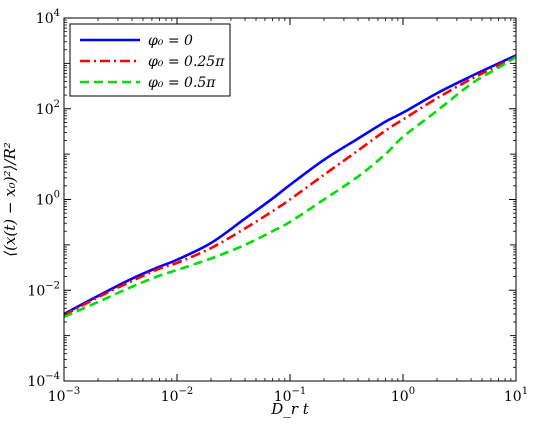  I want to click on x-axis-label: D_r t, so click(289, 409).